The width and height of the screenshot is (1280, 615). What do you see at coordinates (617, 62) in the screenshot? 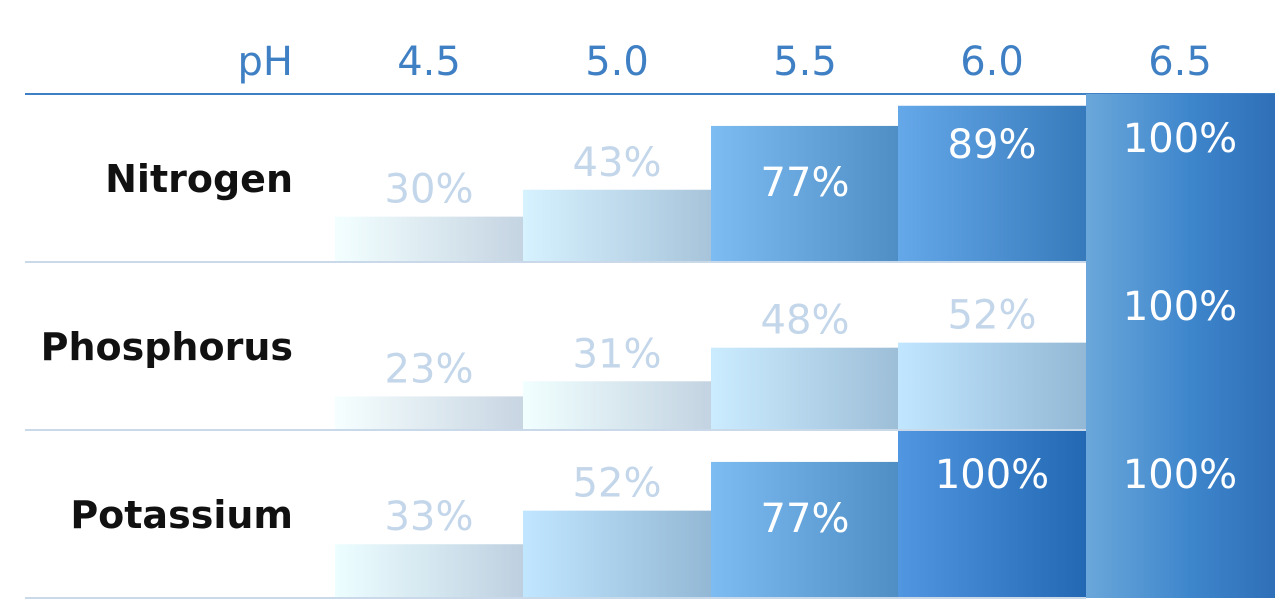
I see `ph-header-5-0: 5.0` at bounding box center [617, 62].